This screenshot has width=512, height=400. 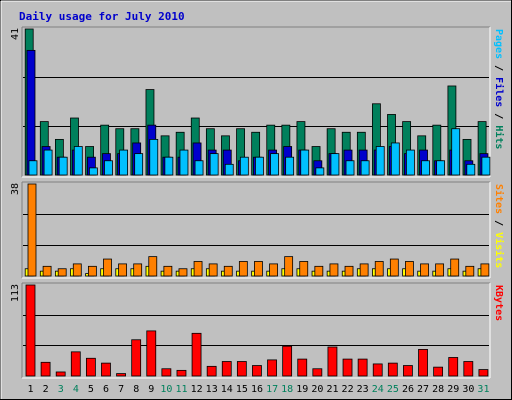 I want to click on panel-1-legend-item: /, so click(x=498, y=223).